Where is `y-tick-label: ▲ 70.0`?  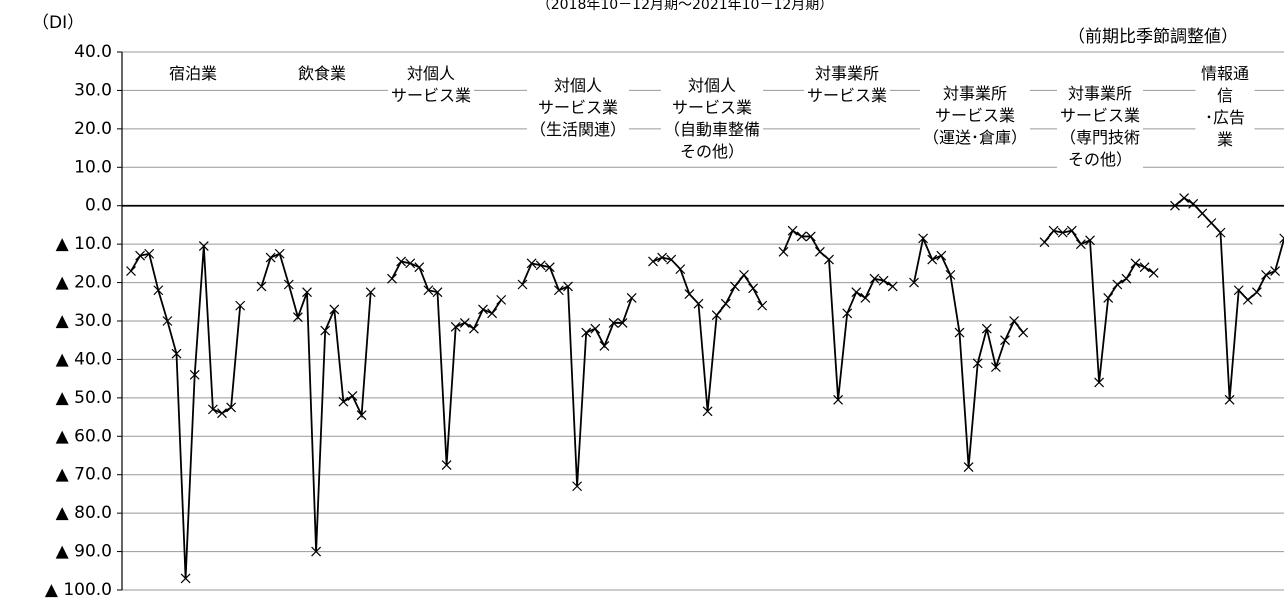 y-tick-label: ▲ 70.0 is located at coordinates (84, 475).